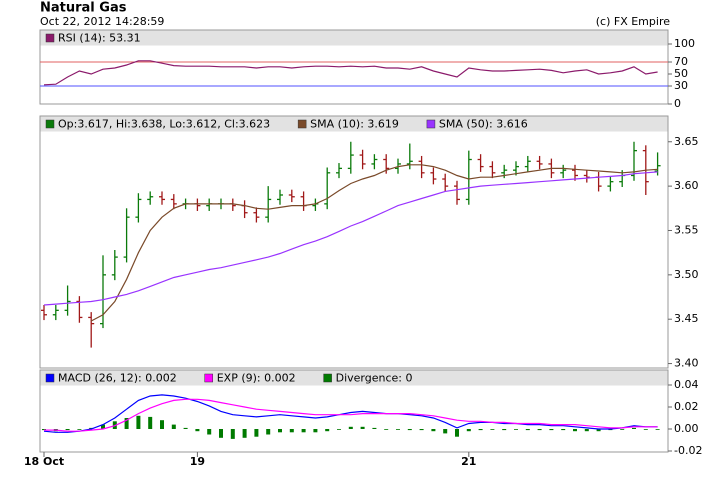  I want to click on legend-label: Divergence: 0, so click(374, 378).